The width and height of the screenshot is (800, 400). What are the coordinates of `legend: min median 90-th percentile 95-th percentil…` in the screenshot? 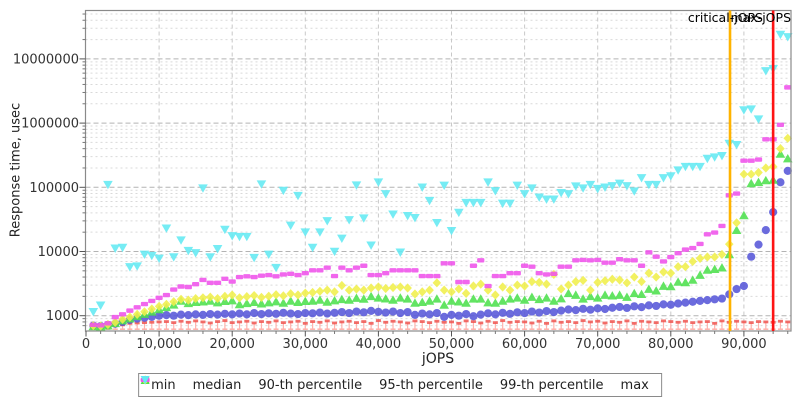 It's located at (400, 385).